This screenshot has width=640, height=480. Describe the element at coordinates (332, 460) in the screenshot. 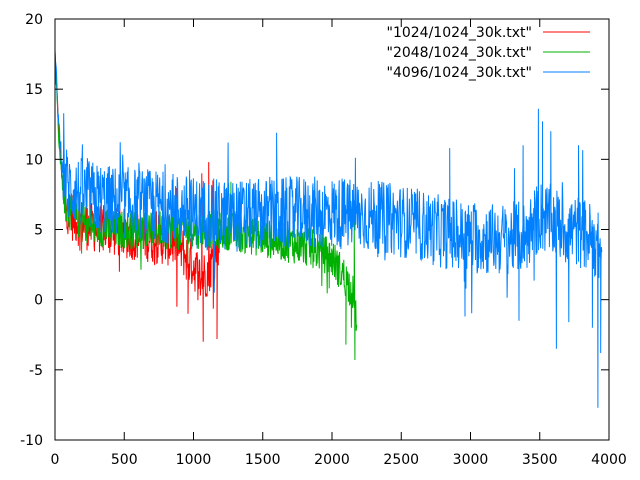

I see `x-tick-label: 2000` at that location.